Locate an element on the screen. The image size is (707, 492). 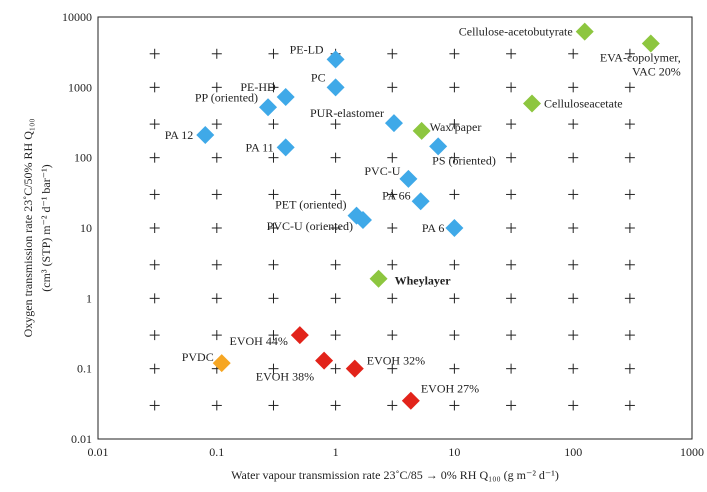
data-point-label: PC is located at coordinates (318, 77).